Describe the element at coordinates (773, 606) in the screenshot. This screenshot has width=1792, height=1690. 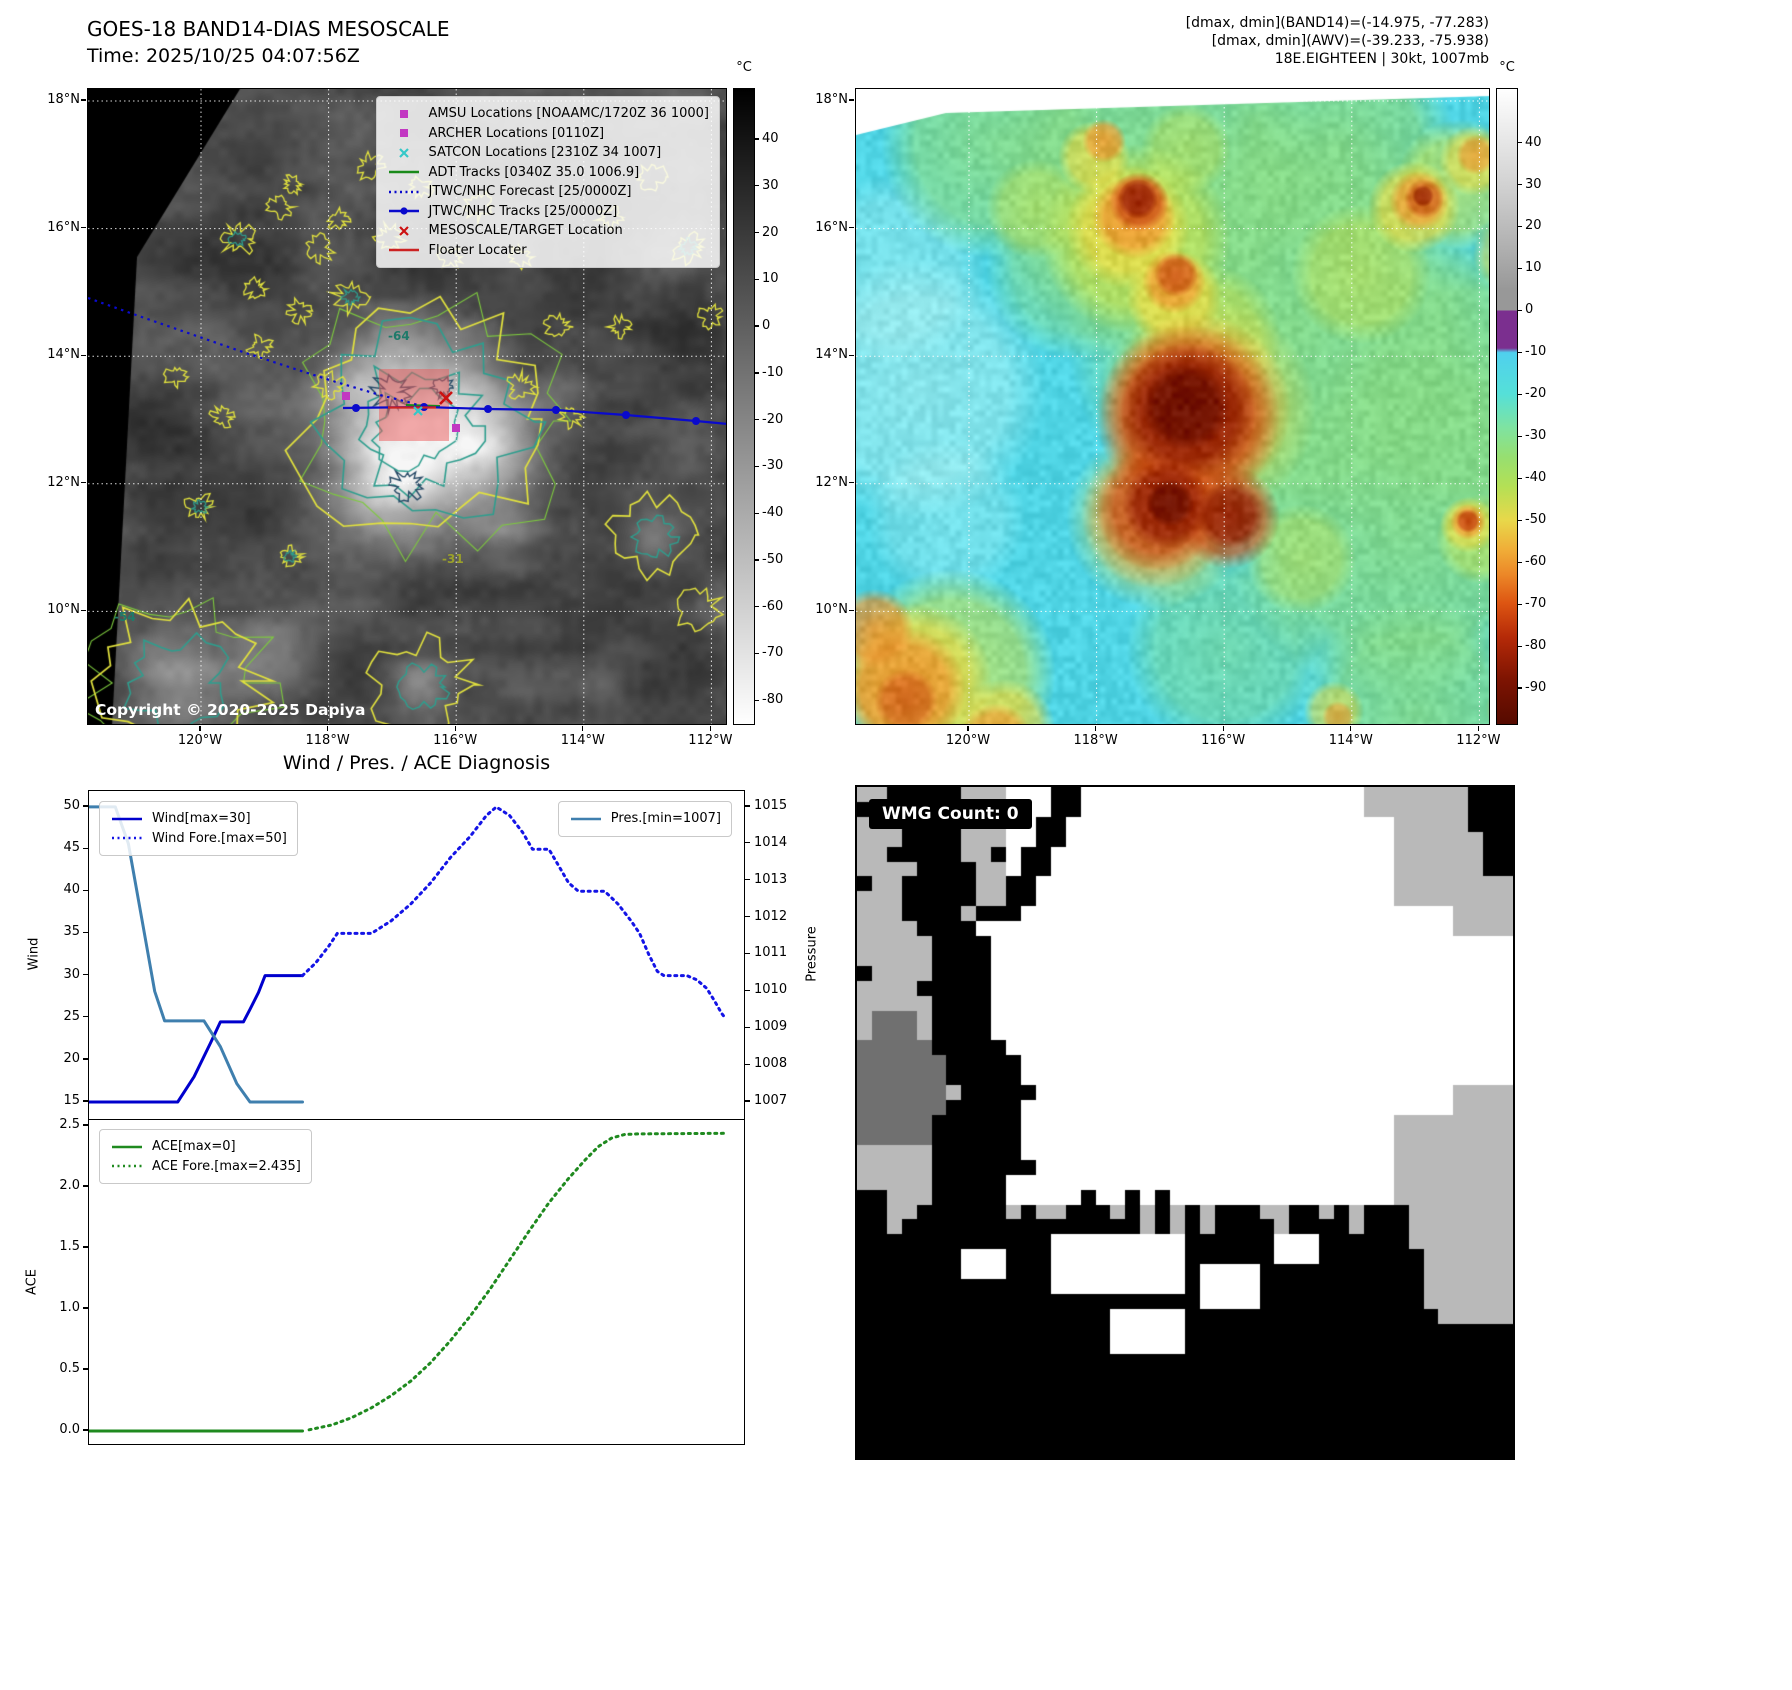
I see `band14-colorbar-tick: -60` at that location.